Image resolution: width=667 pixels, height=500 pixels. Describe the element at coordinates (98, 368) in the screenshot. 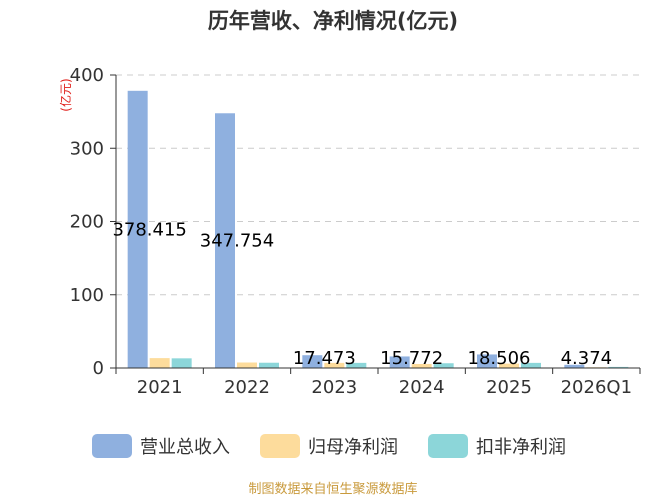

I see `y-tick-label: 0` at that location.